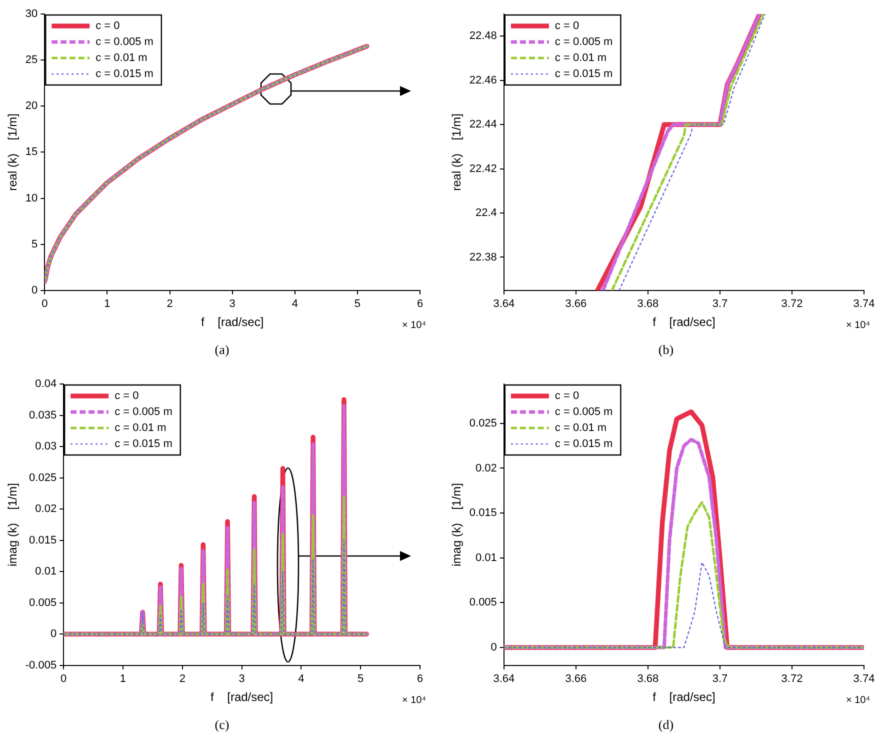 The width and height of the screenshot is (888, 747). What do you see at coordinates (486, 213) in the screenshot?
I see `y-tick-label: 22.4` at bounding box center [486, 213].